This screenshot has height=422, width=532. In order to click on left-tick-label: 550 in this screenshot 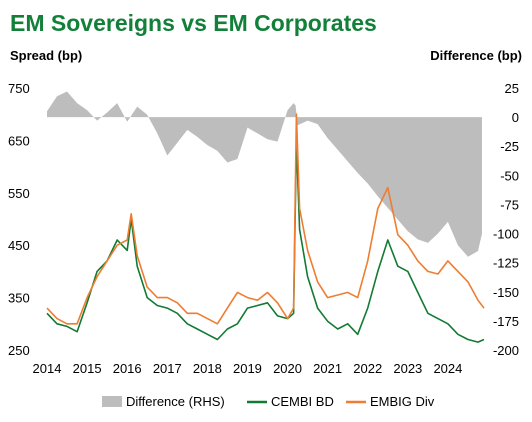, I will do `click(19, 193)`.